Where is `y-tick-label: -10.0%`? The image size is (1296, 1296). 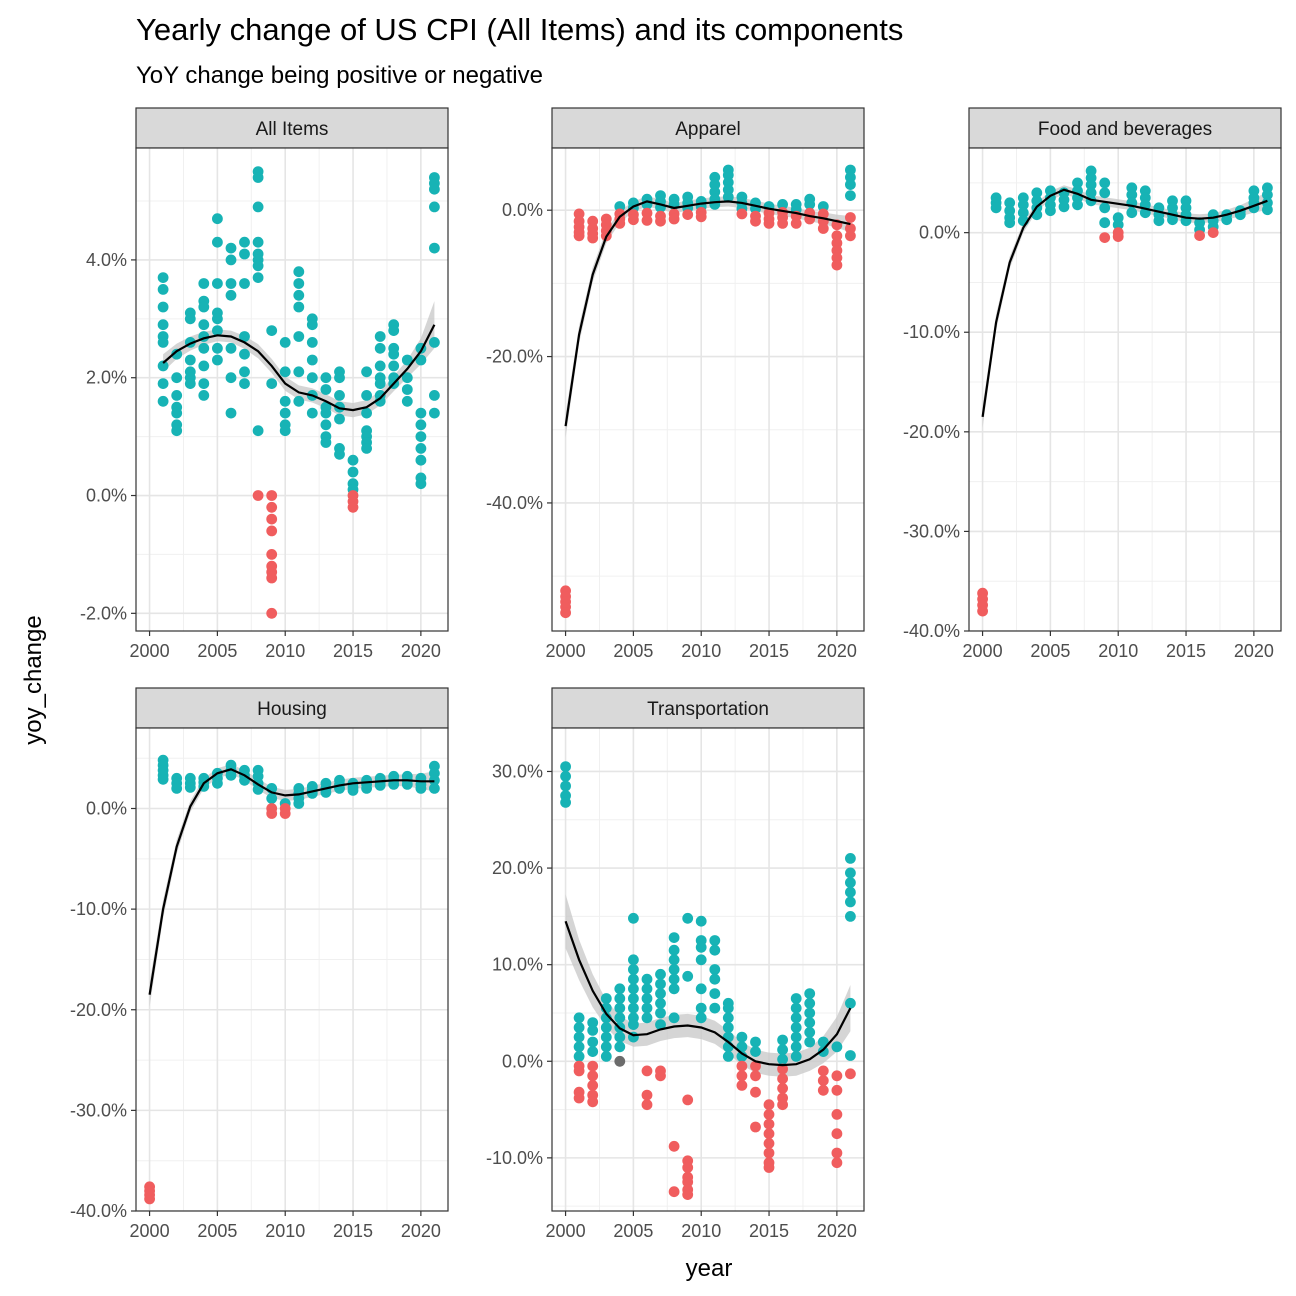
y-tick-label: -10.0% is located at coordinates (514, 1158).